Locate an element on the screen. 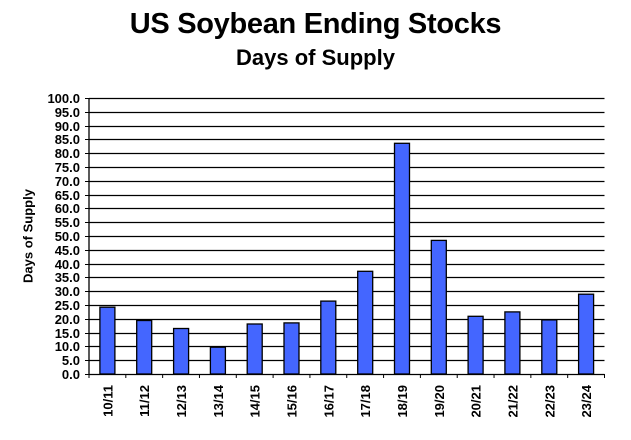 The width and height of the screenshot is (631, 440). y-tick-label: 5.0 is located at coordinates (71, 360).